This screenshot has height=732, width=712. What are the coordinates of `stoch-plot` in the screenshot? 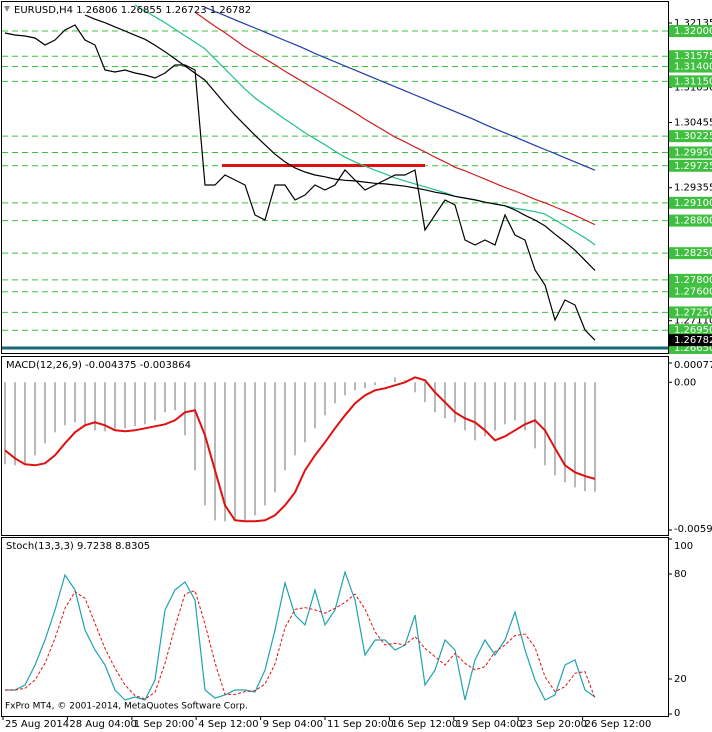 It's located at (300, 635).